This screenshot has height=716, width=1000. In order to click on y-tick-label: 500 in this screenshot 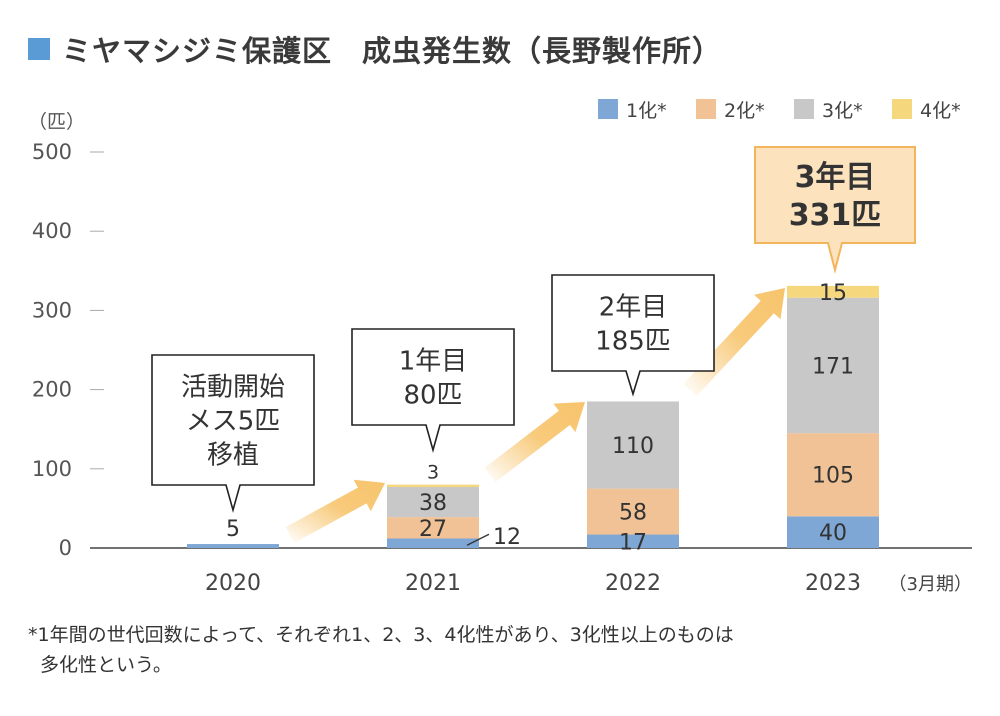, I will do `click(52, 152)`.